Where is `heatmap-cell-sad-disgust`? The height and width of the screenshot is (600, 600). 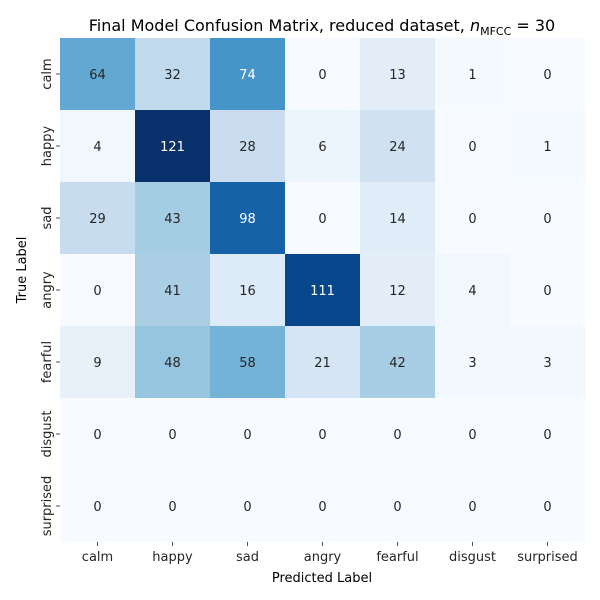 heatmap-cell-sad-disgust is located at coordinates (473, 218).